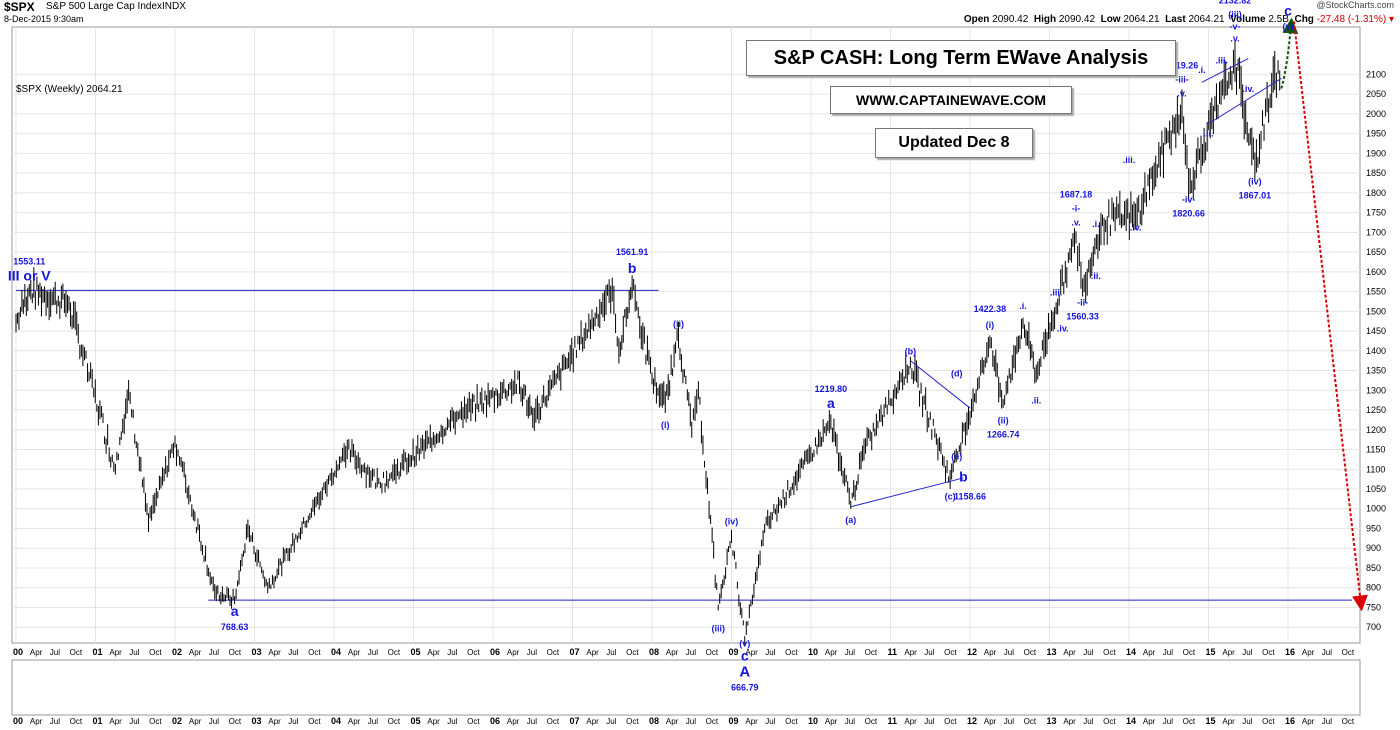 The height and width of the screenshot is (730, 1400). Describe the element at coordinates (961, 58) in the screenshot. I see `title-box: S&P CASH: Long Term EWave Analysis` at that location.